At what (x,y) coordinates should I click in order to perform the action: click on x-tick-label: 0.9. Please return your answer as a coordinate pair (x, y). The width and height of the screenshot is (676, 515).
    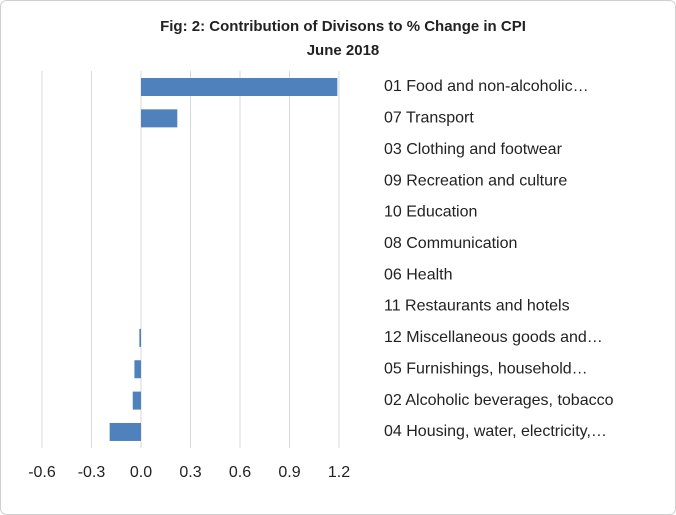
    Looking at the image, I should click on (289, 472).